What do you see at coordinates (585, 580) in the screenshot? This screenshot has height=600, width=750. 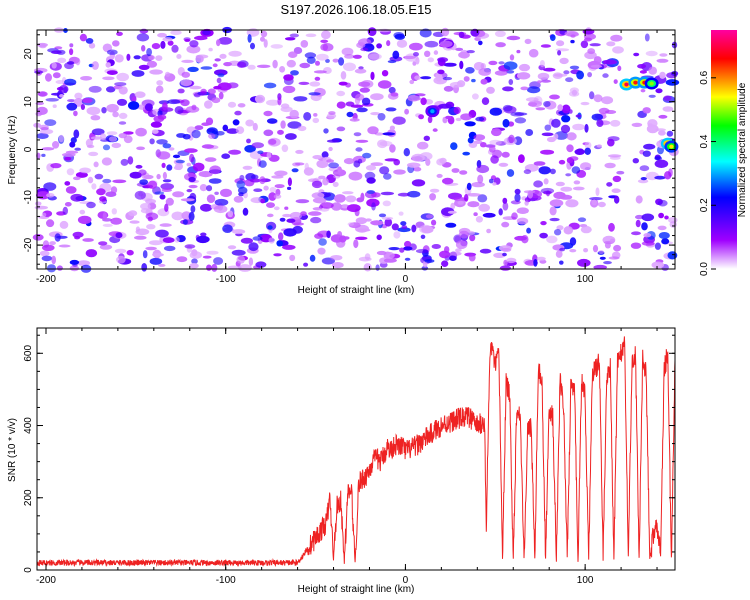 I see `x-tick-label: 100` at bounding box center [585, 580].